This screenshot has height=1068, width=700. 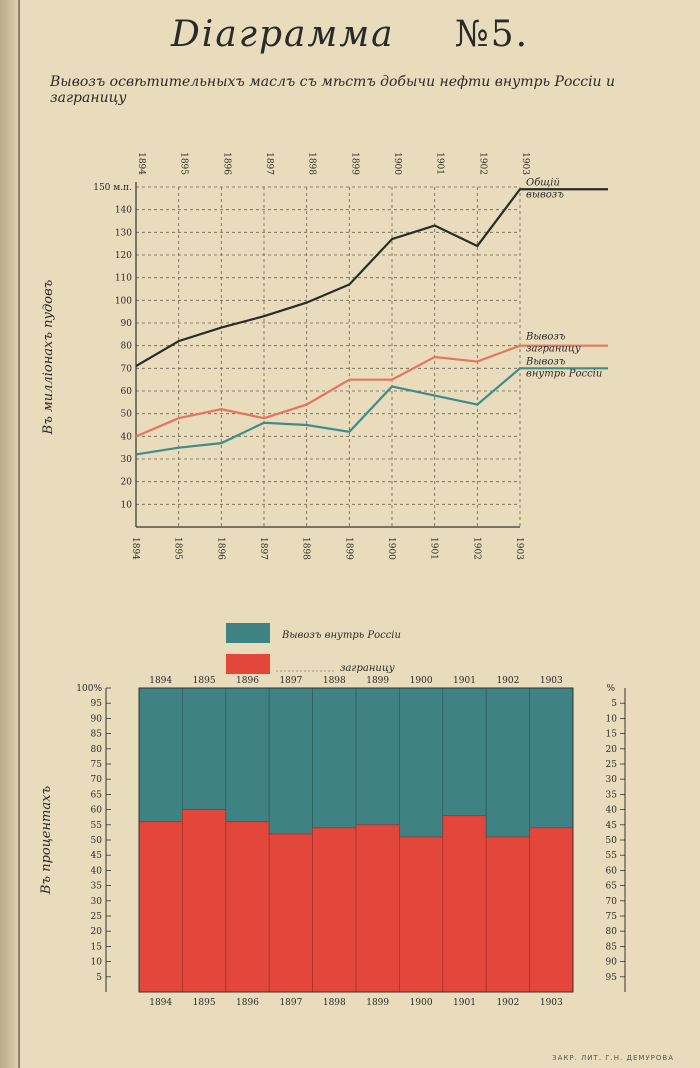 What do you see at coordinates (184, 163) in the screenshot?
I see `x-tick-label-top: 1895` at bounding box center [184, 163].